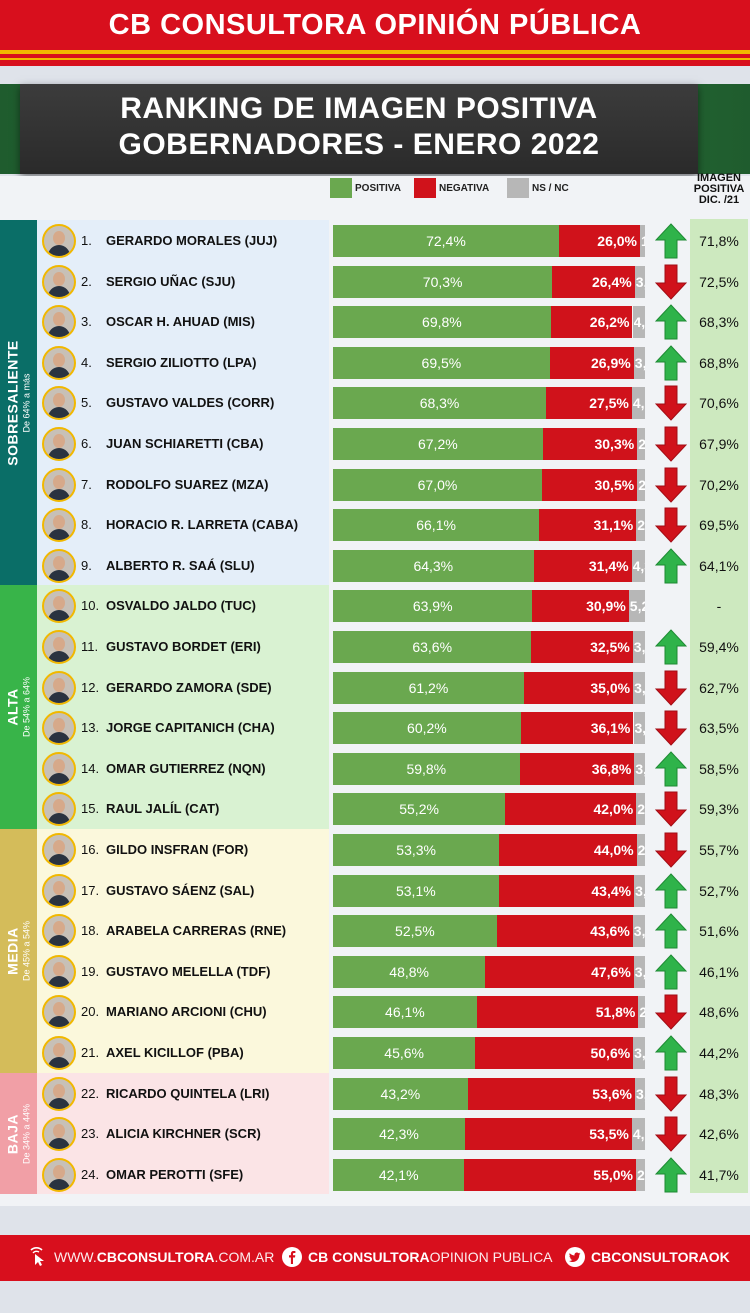 This screenshot has height=1313, width=750. What do you see at coordinates (647, 1257) in the screenshot?
I see `footer-twitter: CBCONSULTORAOK` at bounding box center [647, 1257].